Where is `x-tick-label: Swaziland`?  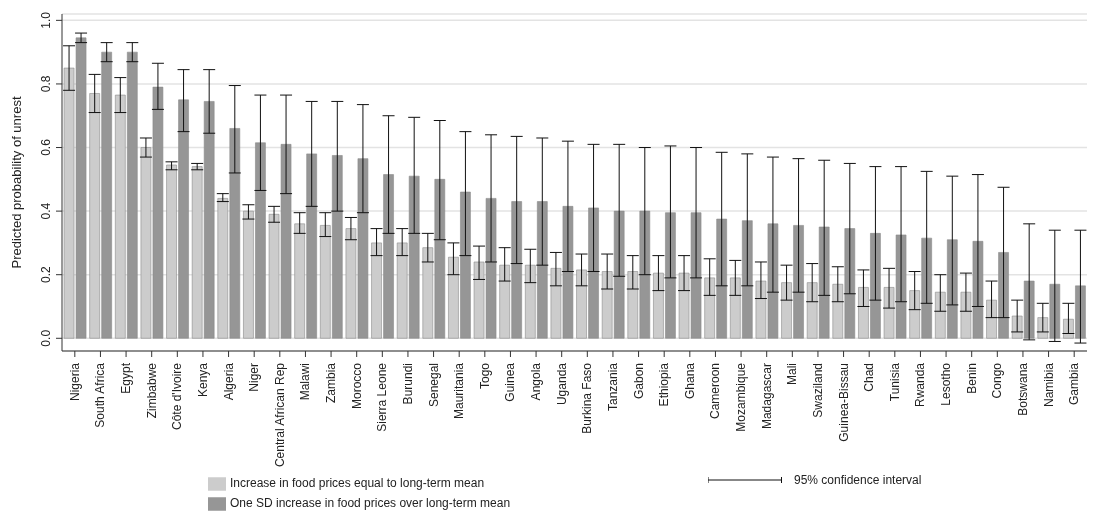
x-tick-label: Swaziland is located at coordinates (817, 390).